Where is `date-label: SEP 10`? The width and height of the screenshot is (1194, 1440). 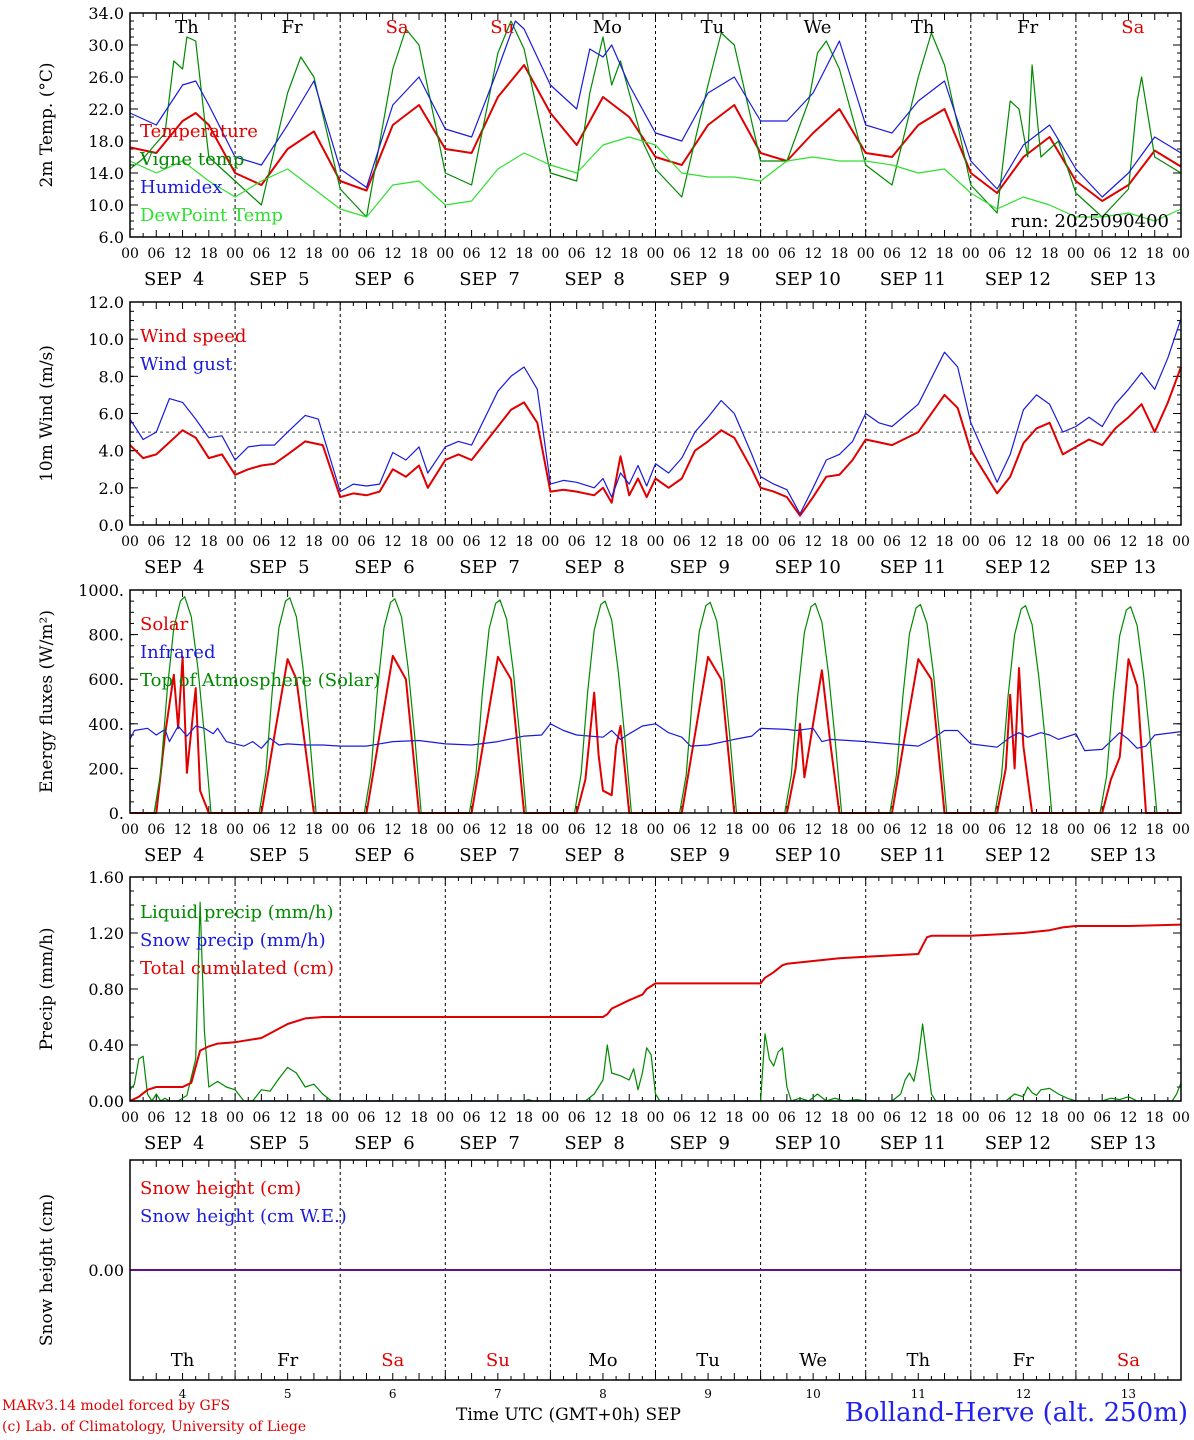 date-label: SEP 10 is located at coordinates (808, 1143).